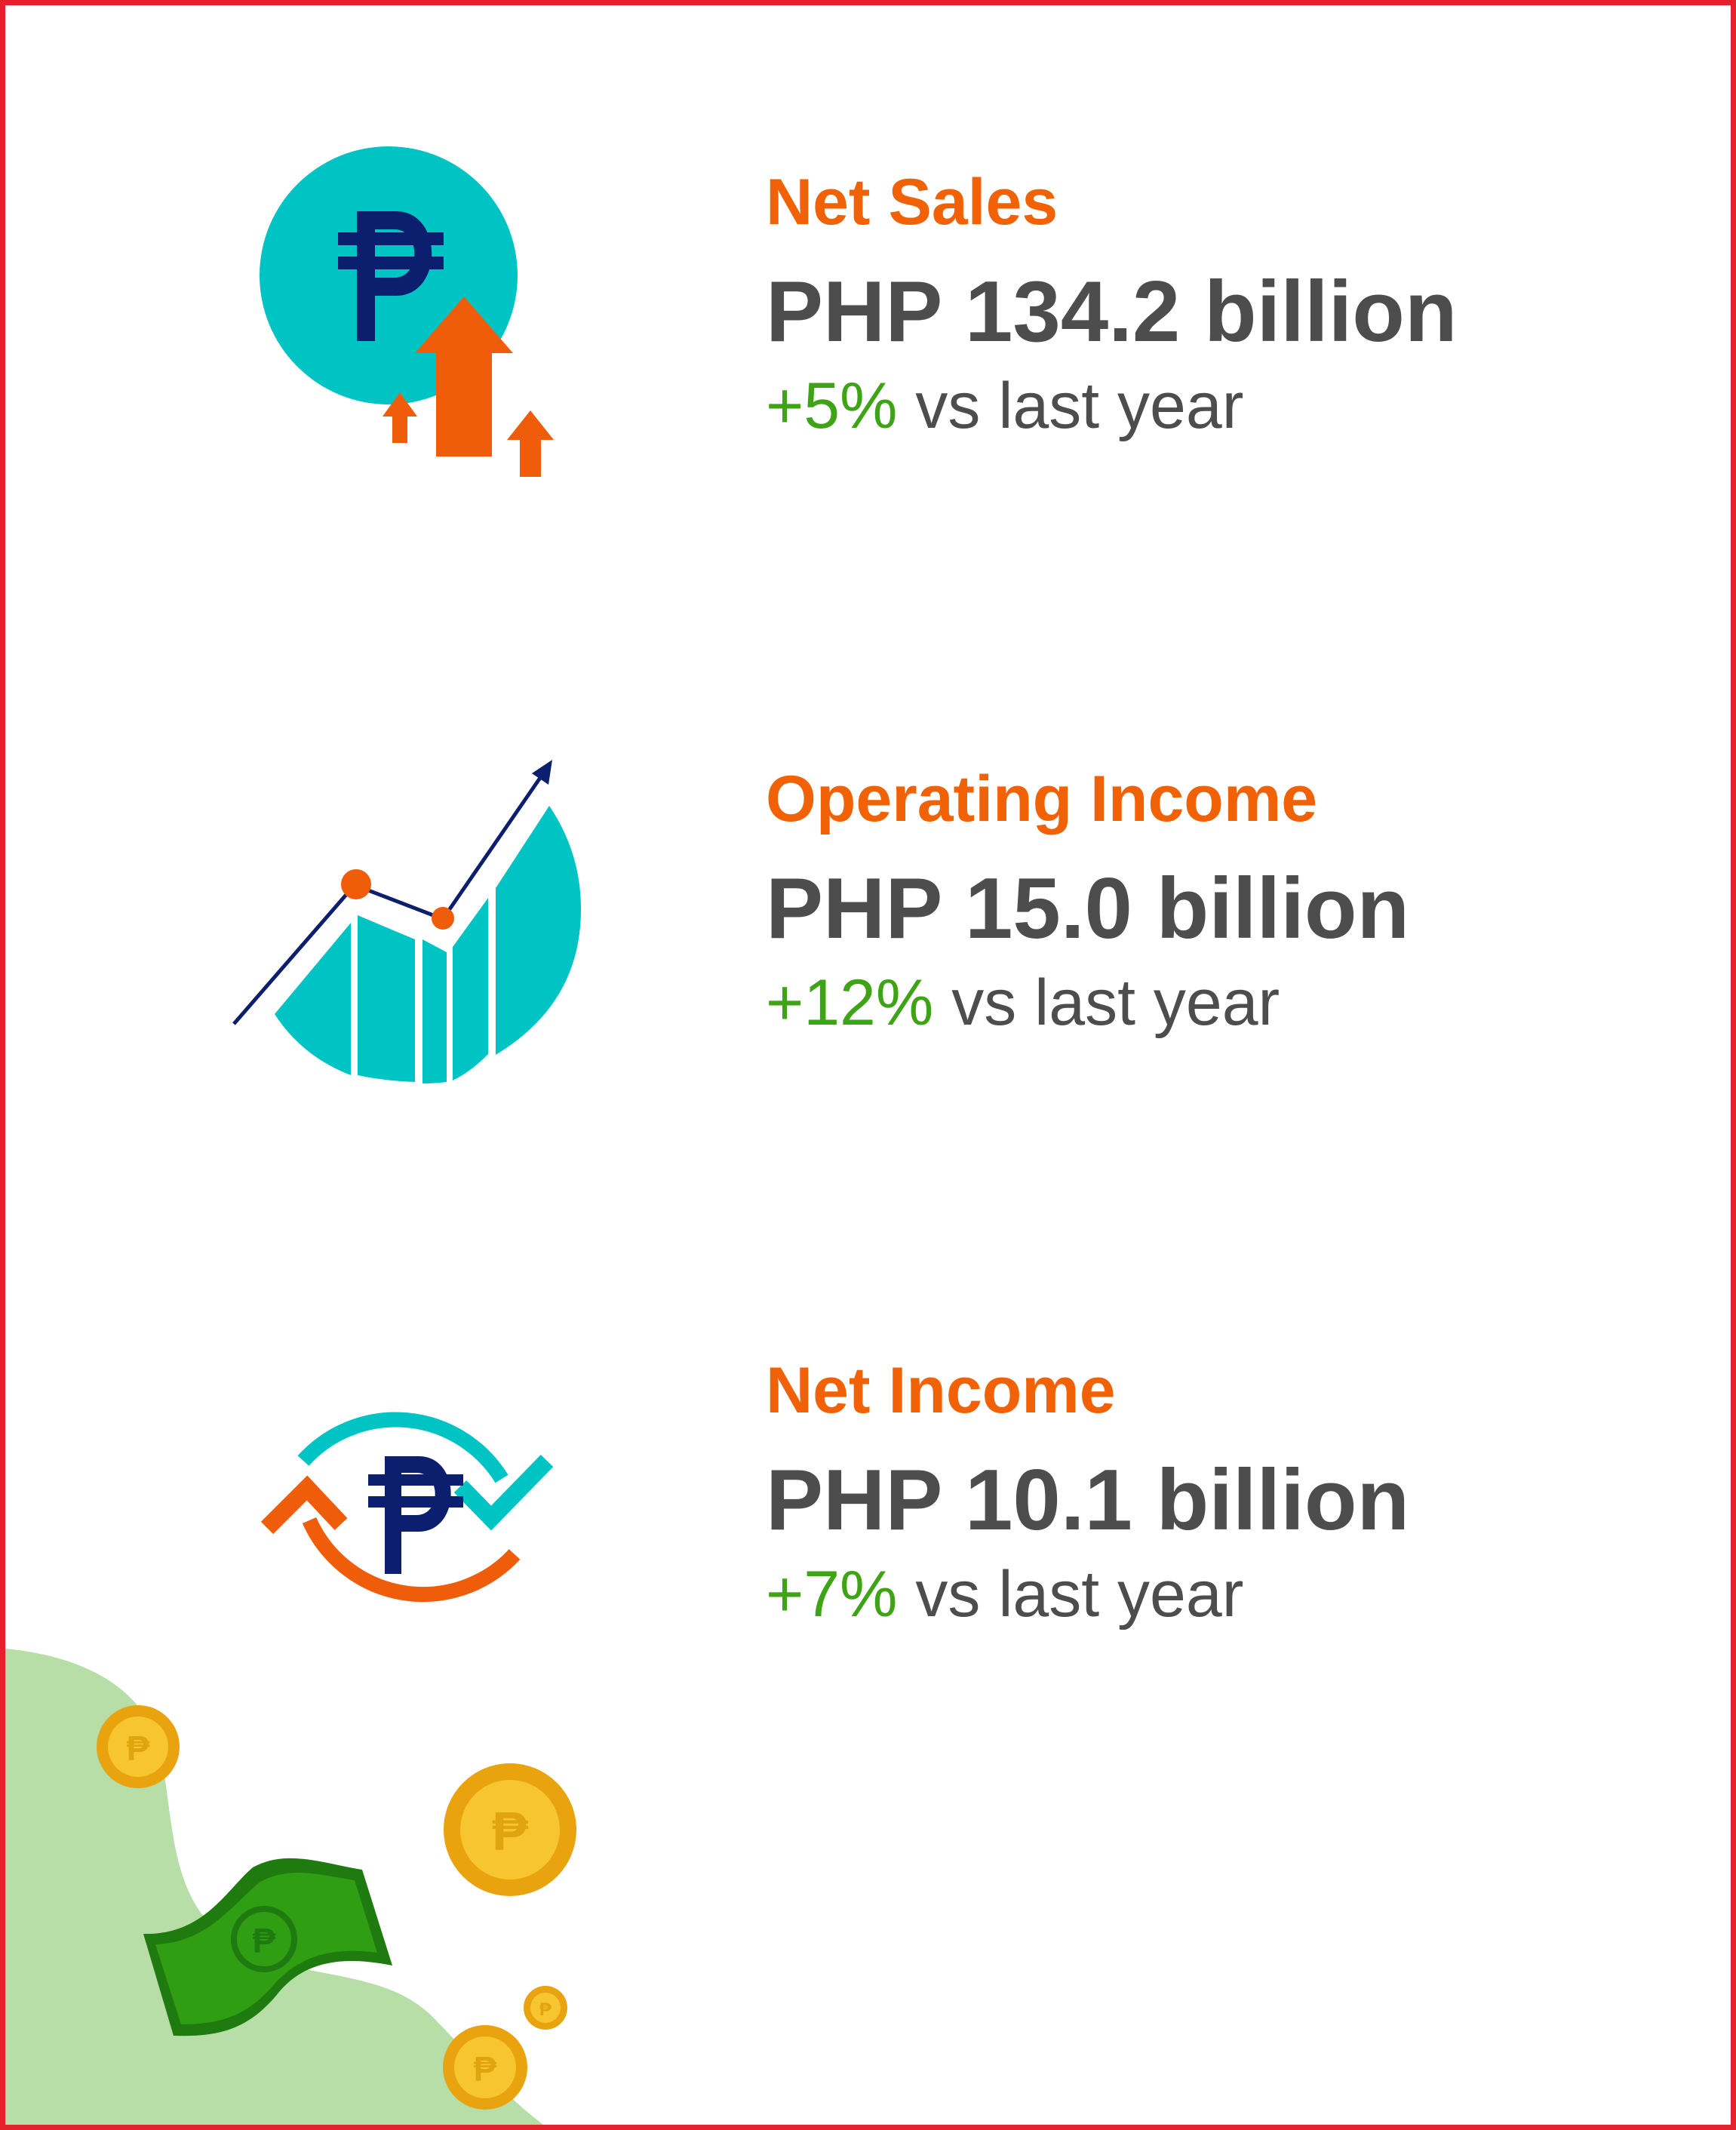 This screenshot has width=1736, height=2130. Describe the element at coordinates (832, 406) in the screenshot. I see `change-percent: +5%` at that location.